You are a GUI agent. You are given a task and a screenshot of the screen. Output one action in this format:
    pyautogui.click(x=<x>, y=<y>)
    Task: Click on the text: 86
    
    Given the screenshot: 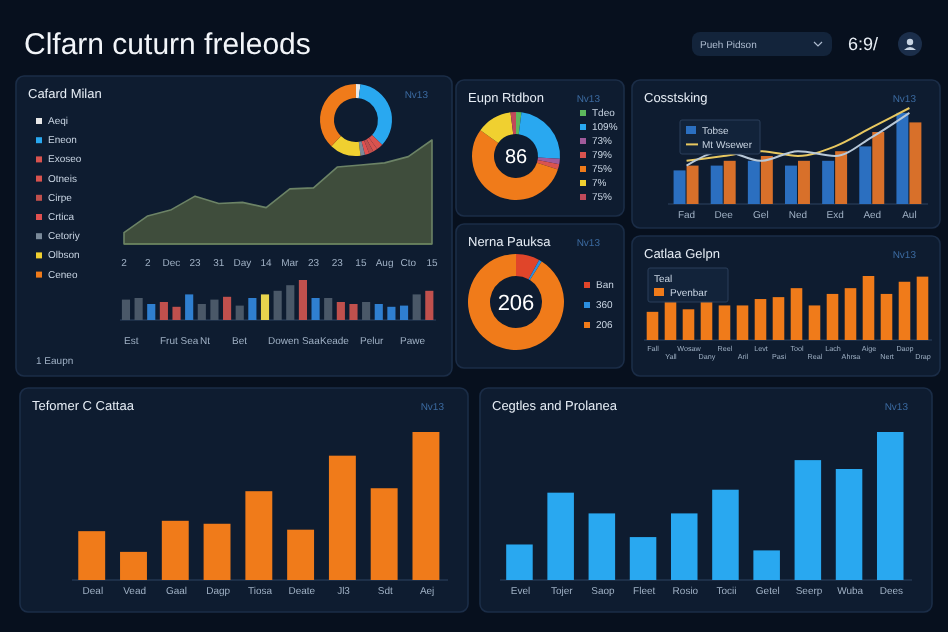 What is the action you would take?
    pyautogui.click(x=516, y=158)
    